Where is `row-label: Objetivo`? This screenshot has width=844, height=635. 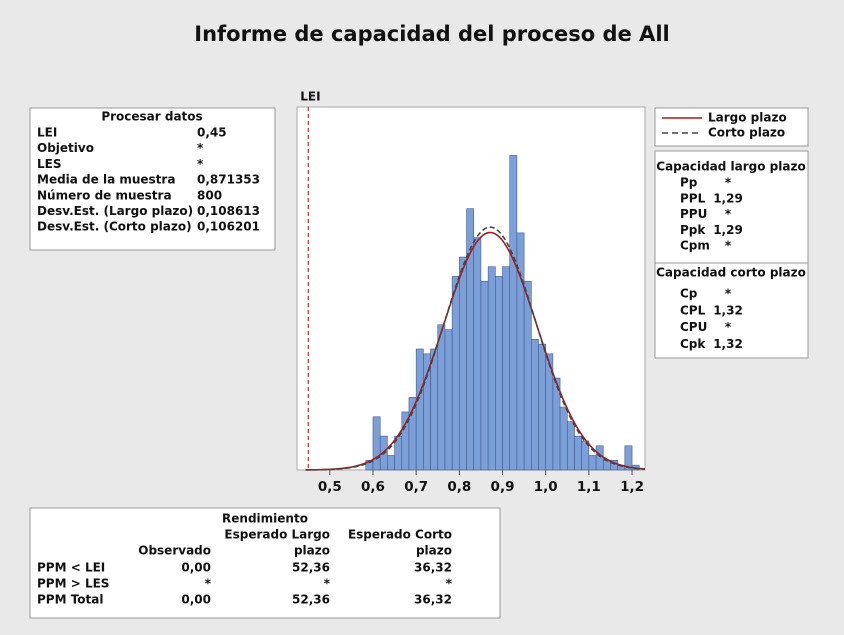 row-label: Objetivo is located at coordinates (65, 148).